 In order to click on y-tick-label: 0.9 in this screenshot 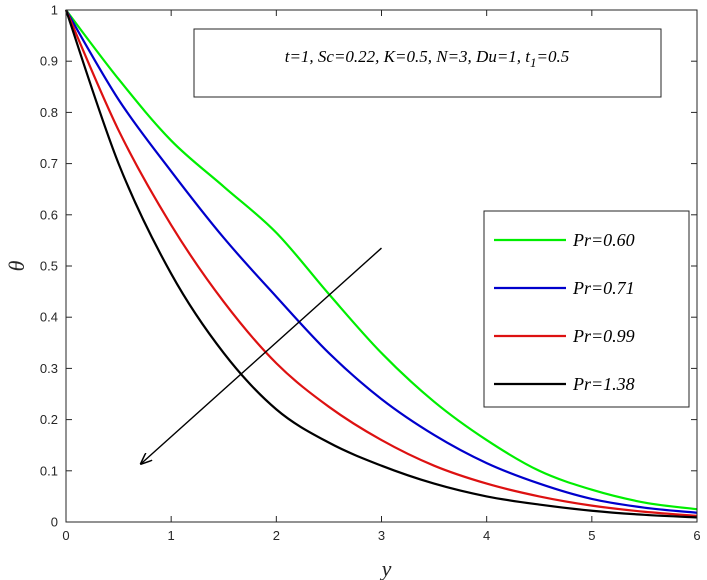, I will do `click(49, 61)`.